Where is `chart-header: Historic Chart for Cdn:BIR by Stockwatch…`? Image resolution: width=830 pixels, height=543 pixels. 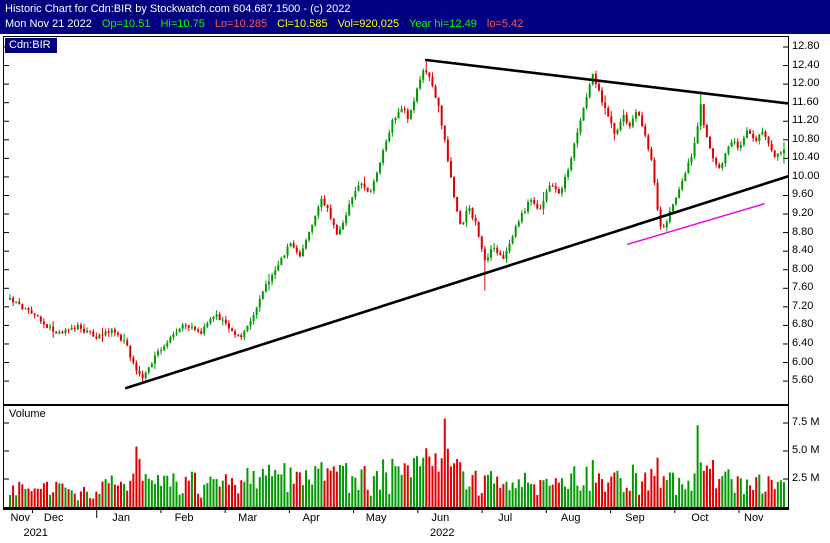
chart-header: Historic Chart for Cdn:BIR by Stockwatch… is located at coordinates (415, 17).